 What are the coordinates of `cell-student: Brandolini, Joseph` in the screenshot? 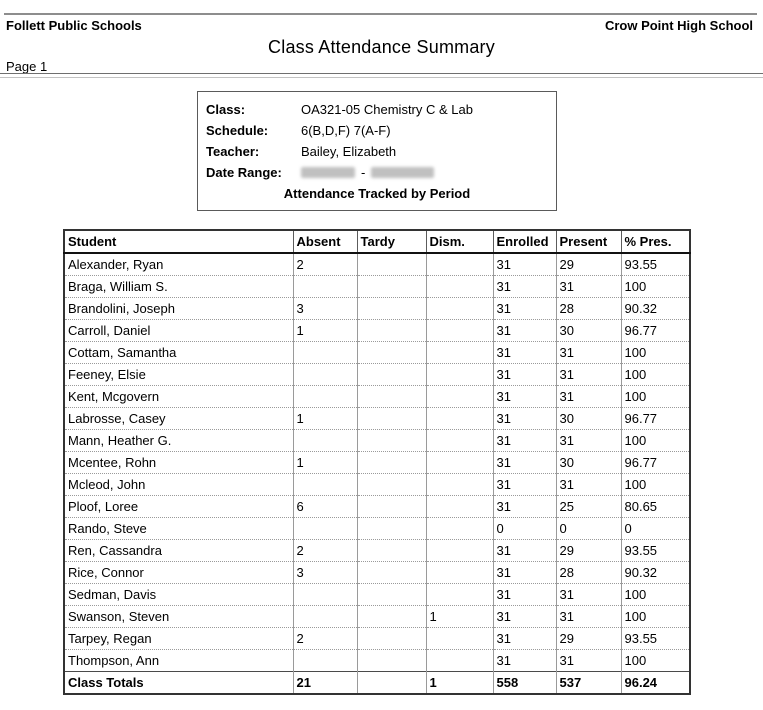 It's located at (179, 308).